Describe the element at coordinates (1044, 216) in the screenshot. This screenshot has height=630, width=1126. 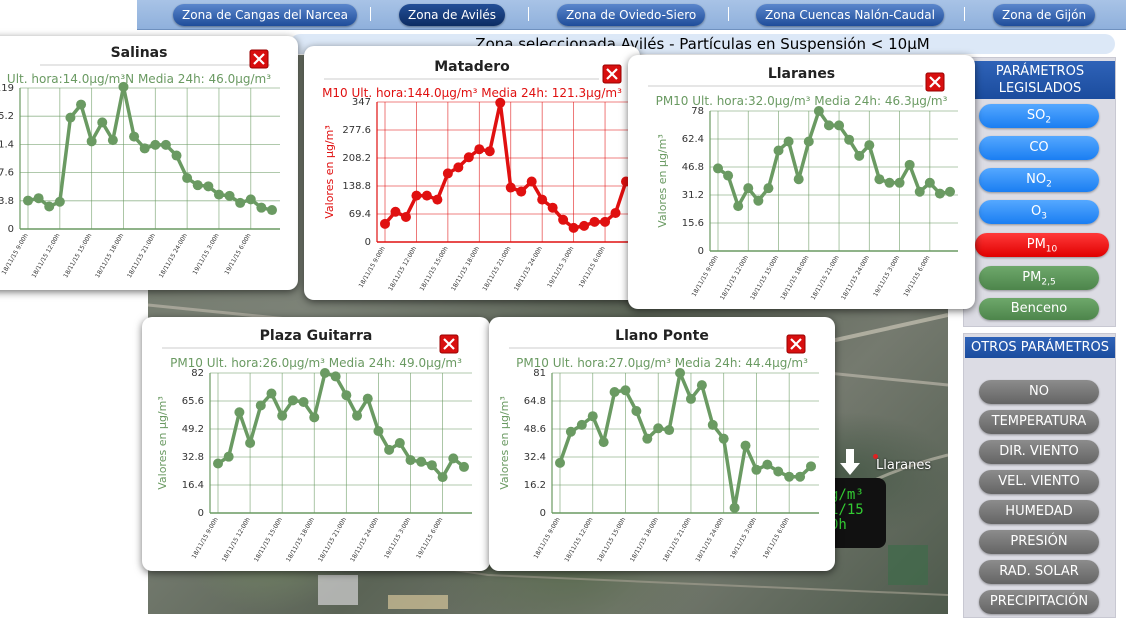
I see `param-subscript: 3` at that location.